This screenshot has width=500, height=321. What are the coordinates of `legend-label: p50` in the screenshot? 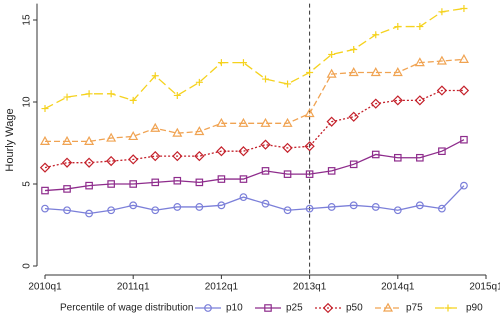 It's located at (354, 308).